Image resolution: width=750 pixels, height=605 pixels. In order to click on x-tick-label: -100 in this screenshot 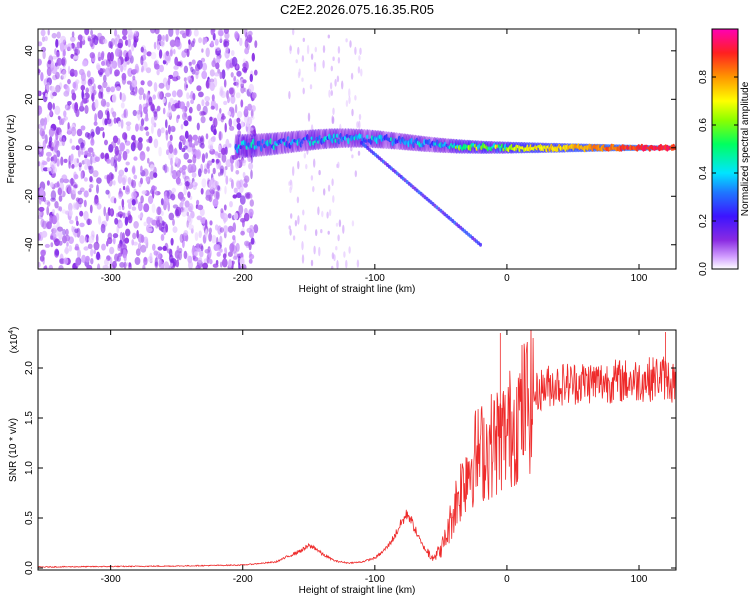, I will do `click(375, 579)`.